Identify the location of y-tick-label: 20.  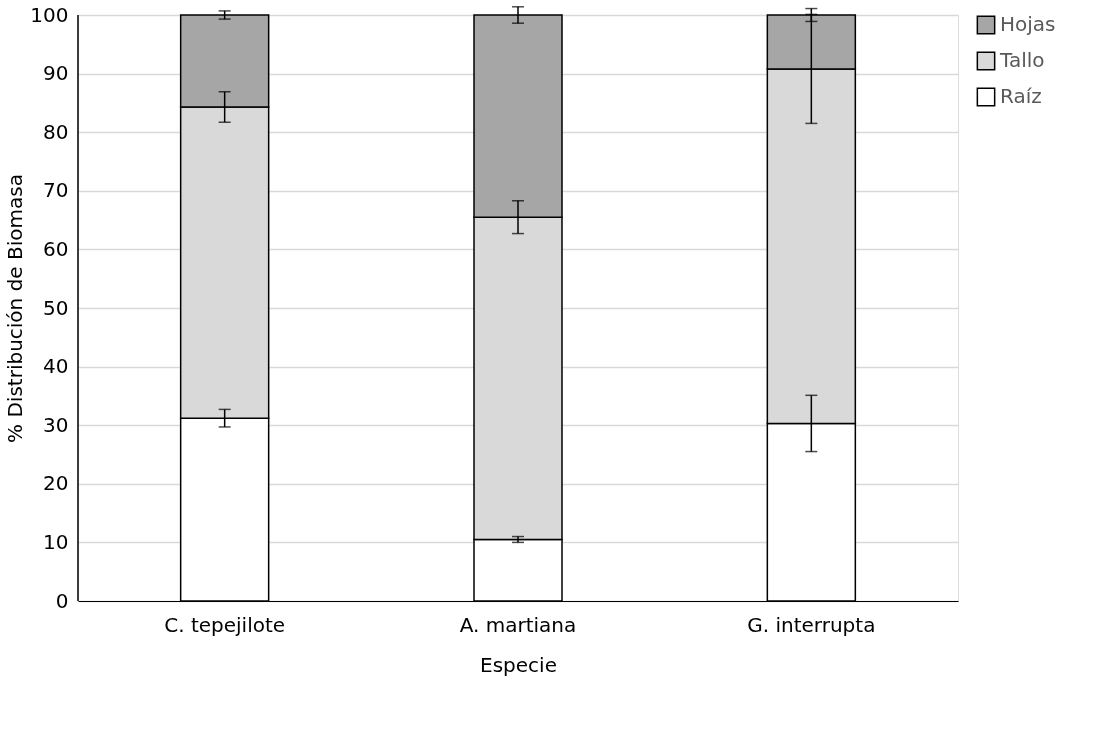
(56, 483).